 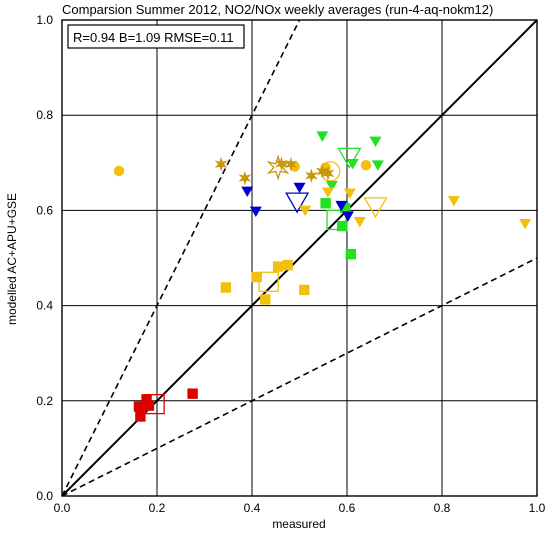 I want to click on y-tick-label: 1.0, so click(x=44, y=20).